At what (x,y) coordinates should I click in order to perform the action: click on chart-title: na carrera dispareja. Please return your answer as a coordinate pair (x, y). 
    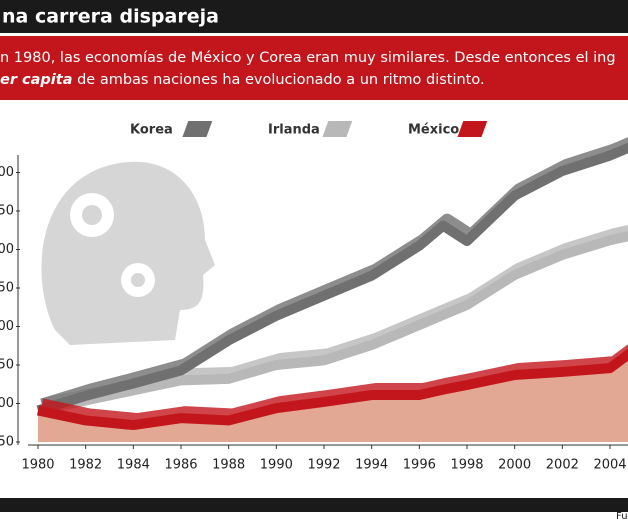
    Looking at the image, I should click on (110, 17).